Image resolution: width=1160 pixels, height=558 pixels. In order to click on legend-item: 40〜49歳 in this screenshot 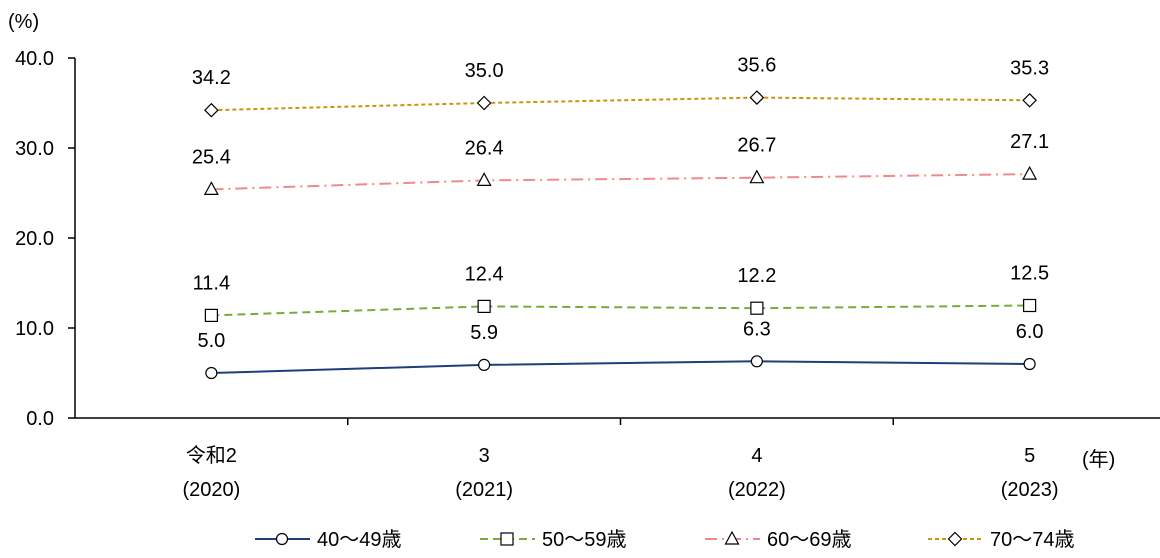, I will do `click(328, 539)`.